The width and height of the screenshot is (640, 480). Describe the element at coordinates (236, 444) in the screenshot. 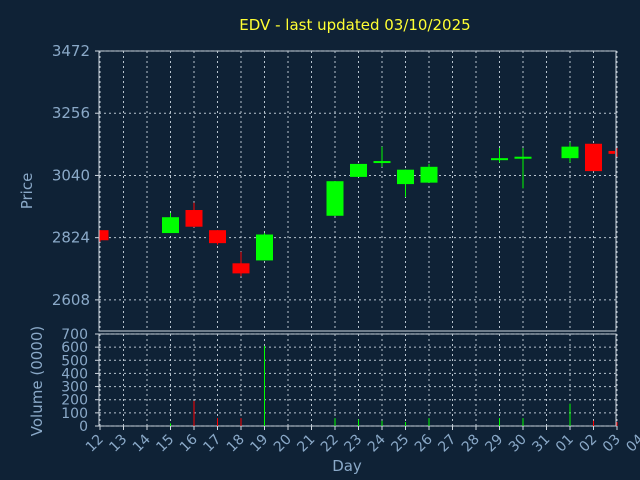

I see `x-tick-label: 18` at that location.